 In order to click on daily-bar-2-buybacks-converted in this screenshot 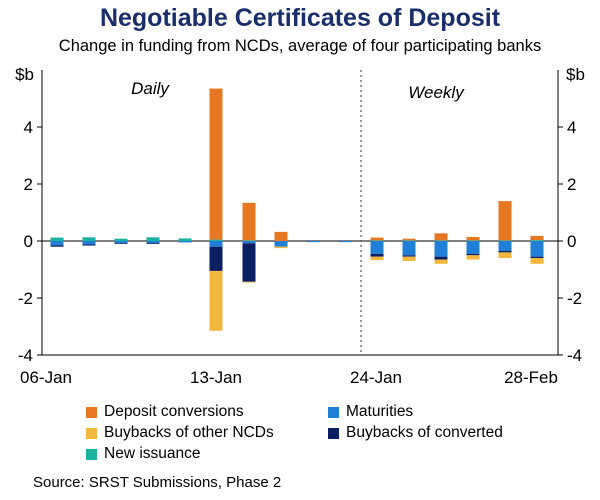, I will do `click(89, 245)`.